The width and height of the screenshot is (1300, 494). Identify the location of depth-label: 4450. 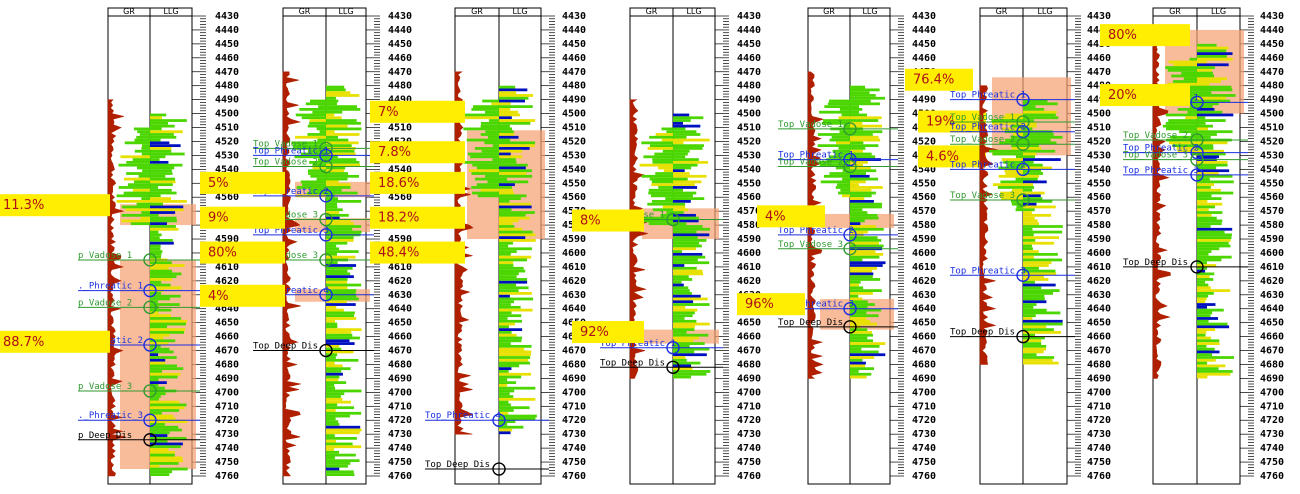
(924, 44).